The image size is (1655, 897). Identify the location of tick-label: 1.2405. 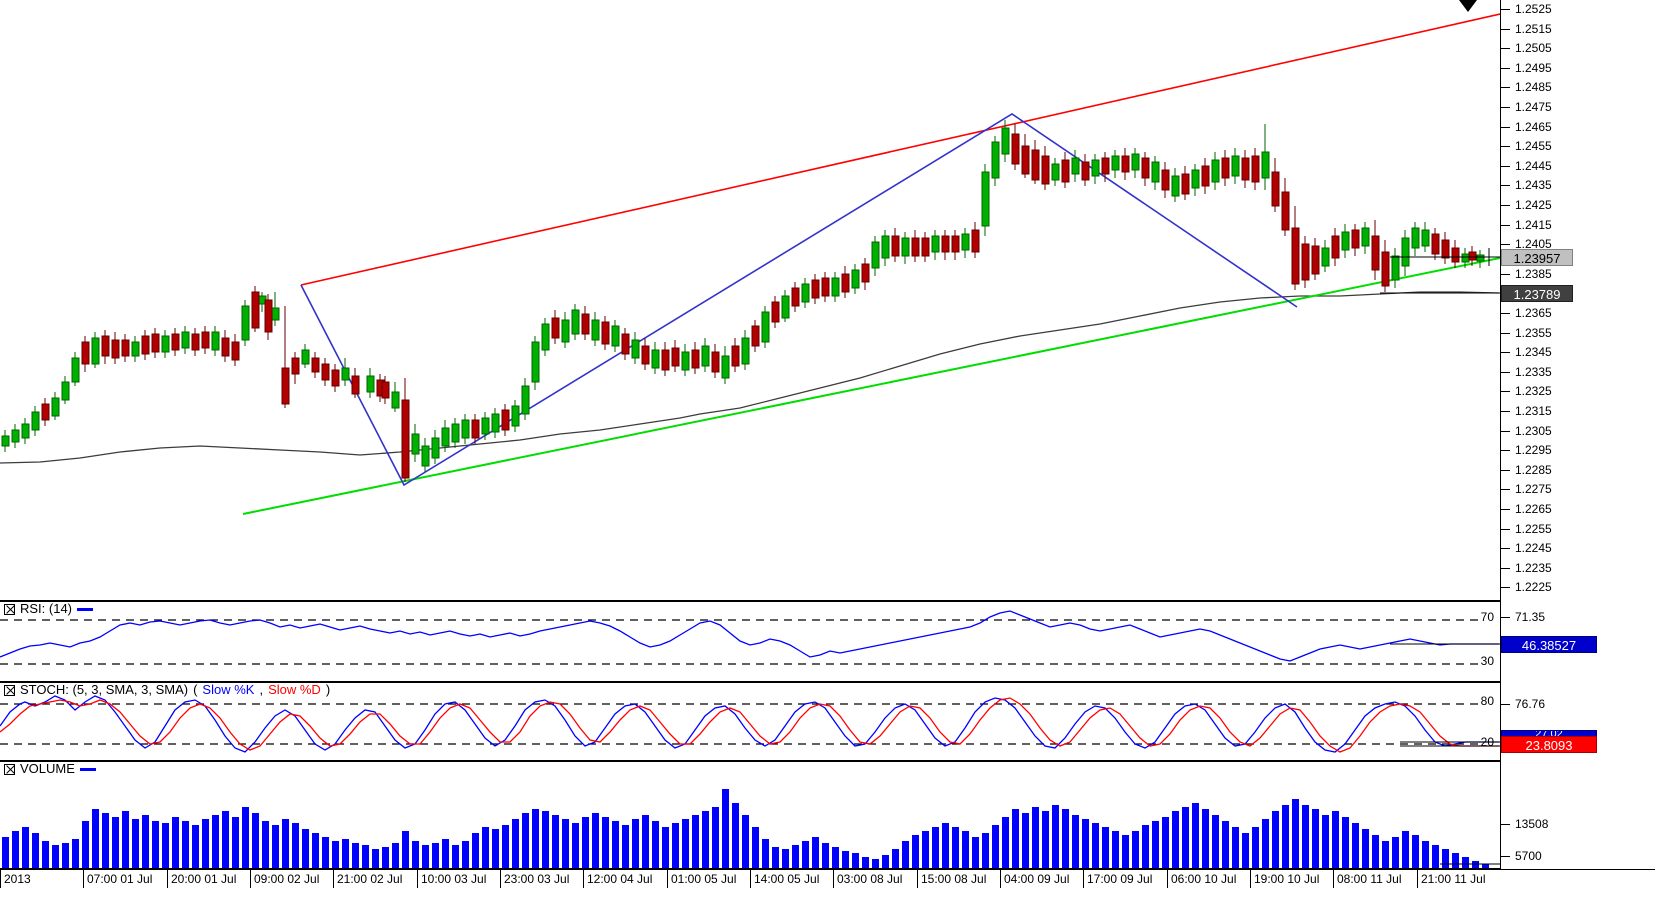
(1533, 244).